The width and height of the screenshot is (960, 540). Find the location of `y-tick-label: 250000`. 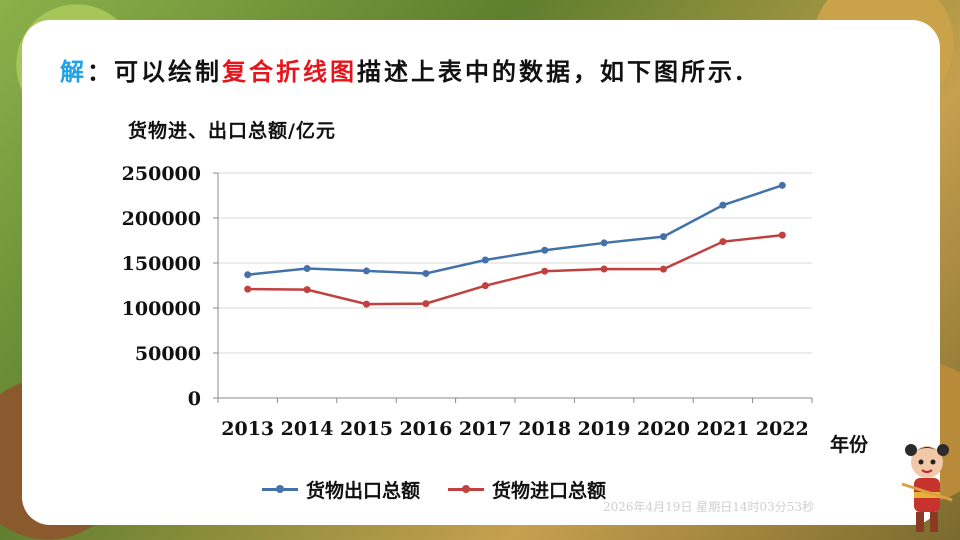

y-tick-label: 250000 is located at coordinates (161, 174).